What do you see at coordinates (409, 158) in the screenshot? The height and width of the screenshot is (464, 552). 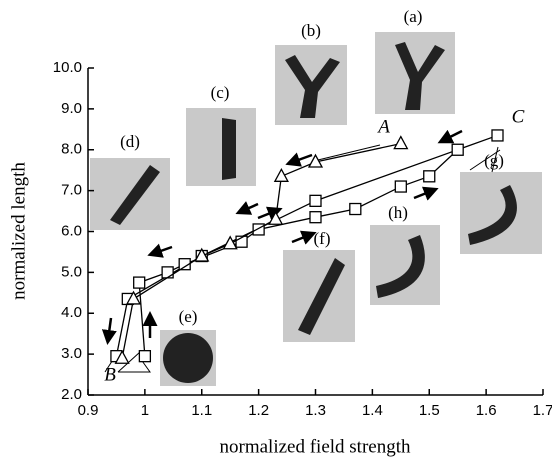 I see `pointer` at bounding box center [409, 158].